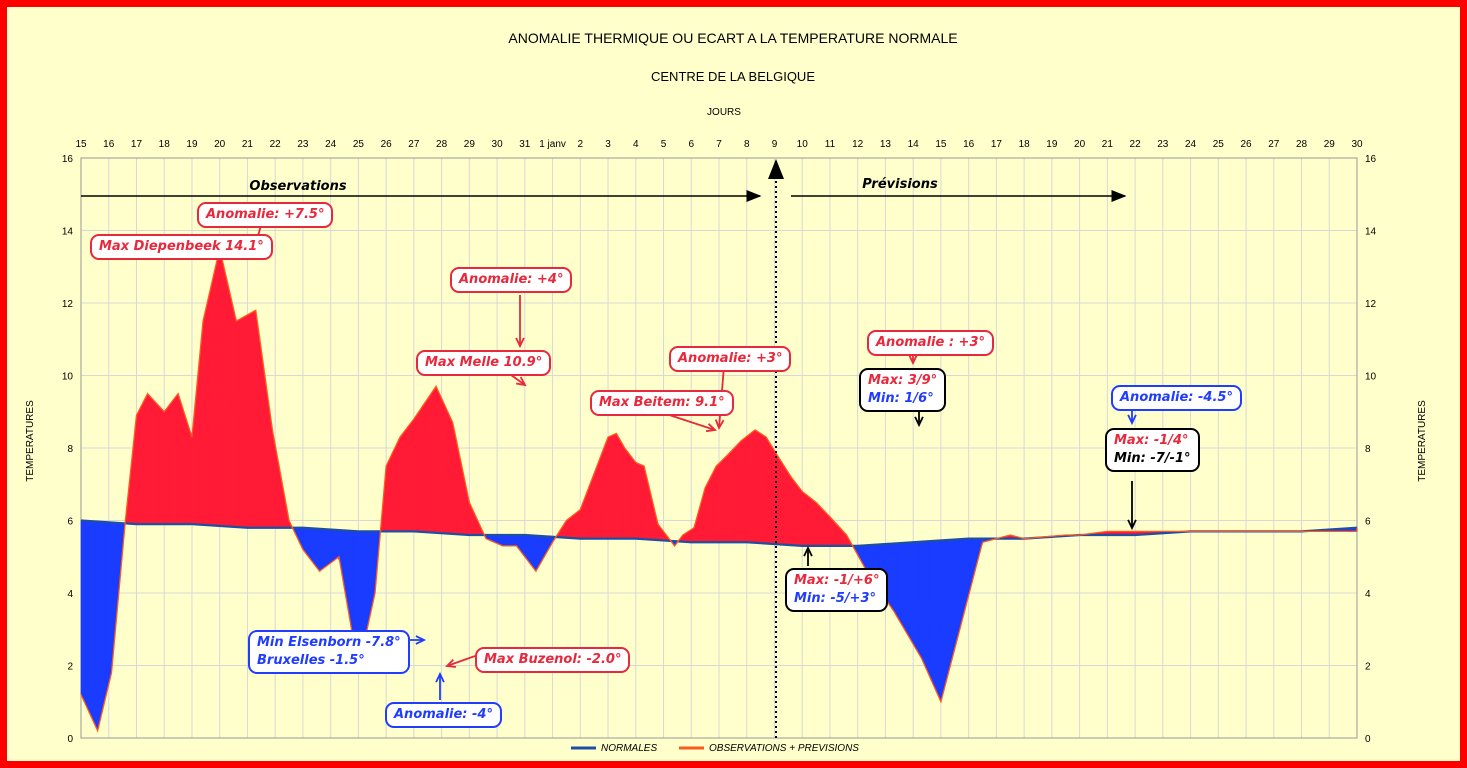  I want to click on annotation-box: Max Melle 10.9°, so click(484, 363).